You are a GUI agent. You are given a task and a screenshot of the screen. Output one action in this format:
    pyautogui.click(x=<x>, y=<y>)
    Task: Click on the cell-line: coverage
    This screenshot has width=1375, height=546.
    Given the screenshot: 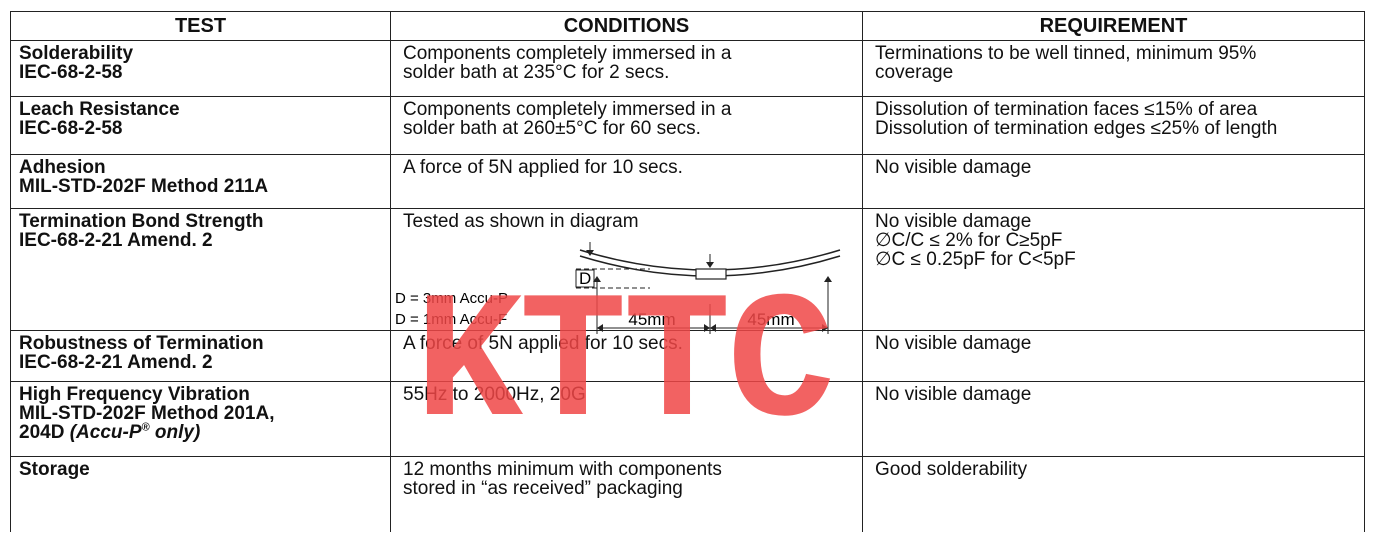 What is the action you would take?
    pyautogui.click(x=914, y=72)
    